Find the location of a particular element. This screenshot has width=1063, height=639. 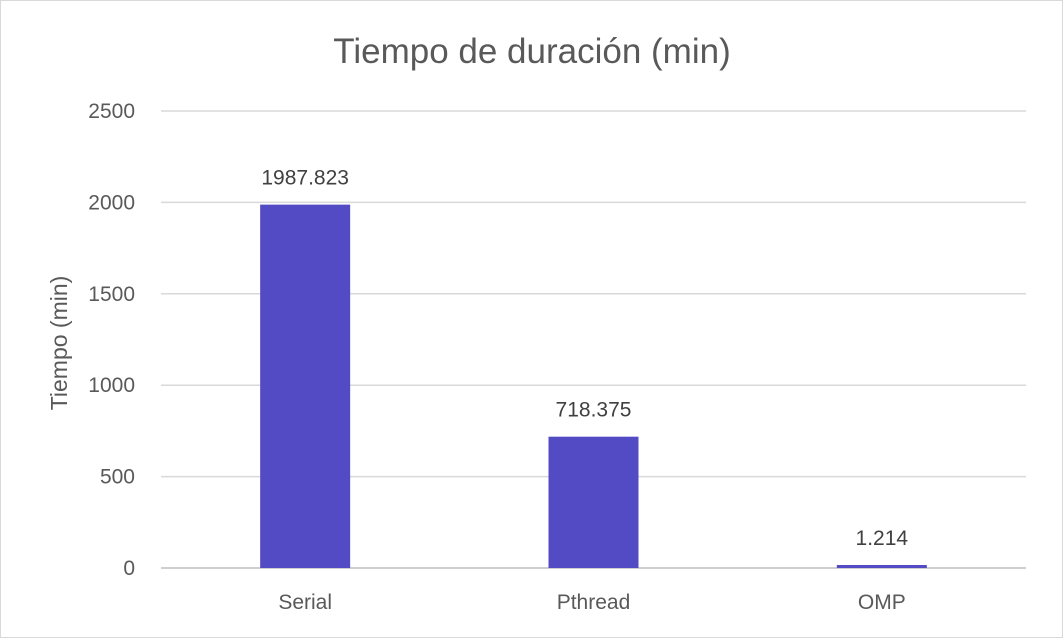

data-label-serial: 1987.823 is located at coordinates (305, 178).